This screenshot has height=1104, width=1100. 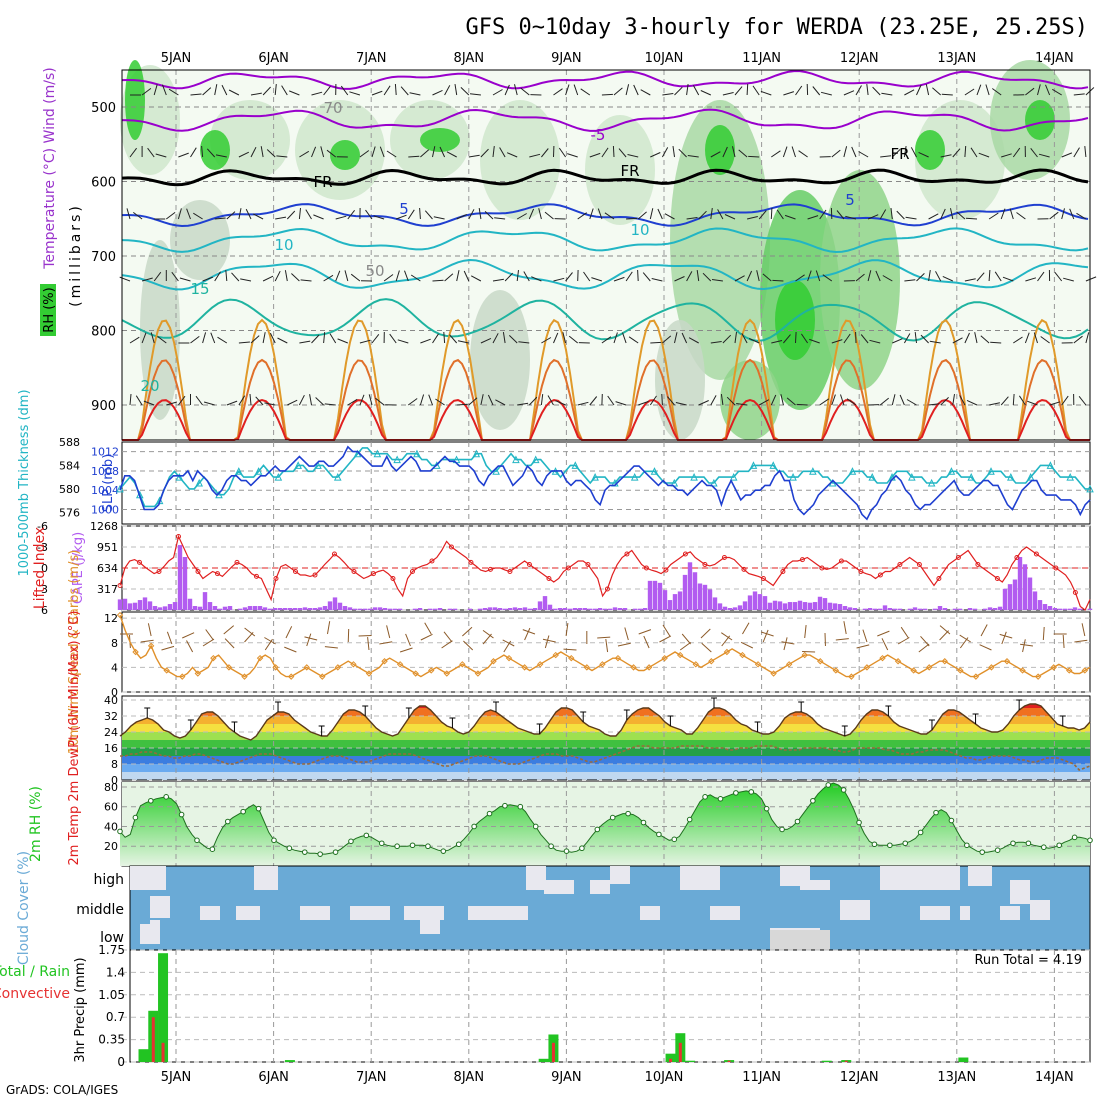 What do you see at coordinates (40, 568) in the screenshot?
I see `li-label: Lifted Index` at bounding box center [40, 568].